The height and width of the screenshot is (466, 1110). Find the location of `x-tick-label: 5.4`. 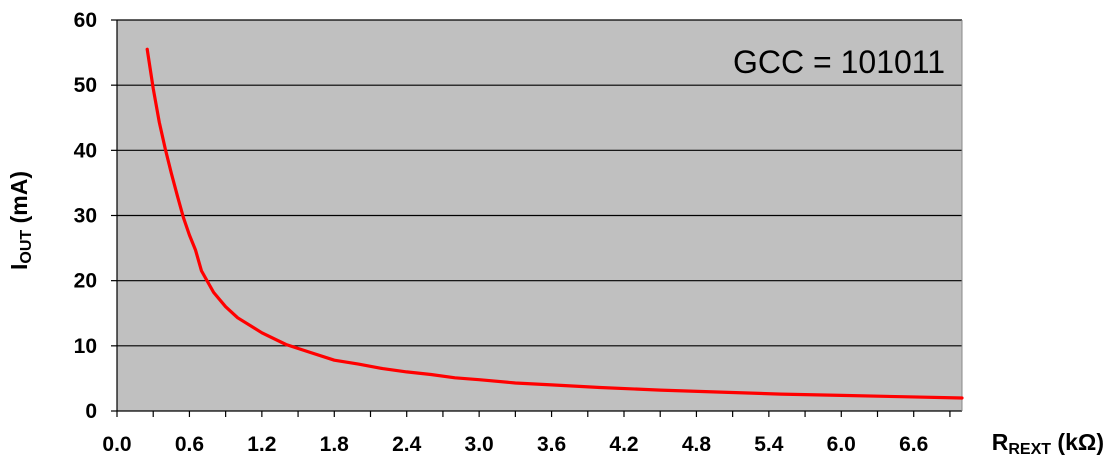

x-tick-label: 5.4 is located at coordinates (769, 444).